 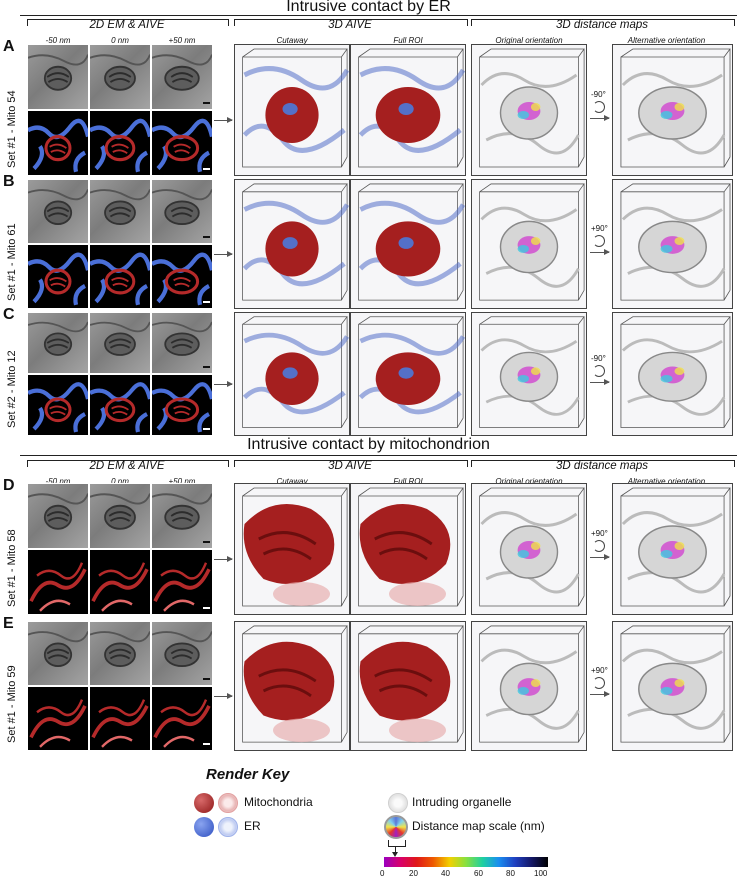 I want to click on row-label: Set #1 - Mito 61, so click(x=12, y=262).